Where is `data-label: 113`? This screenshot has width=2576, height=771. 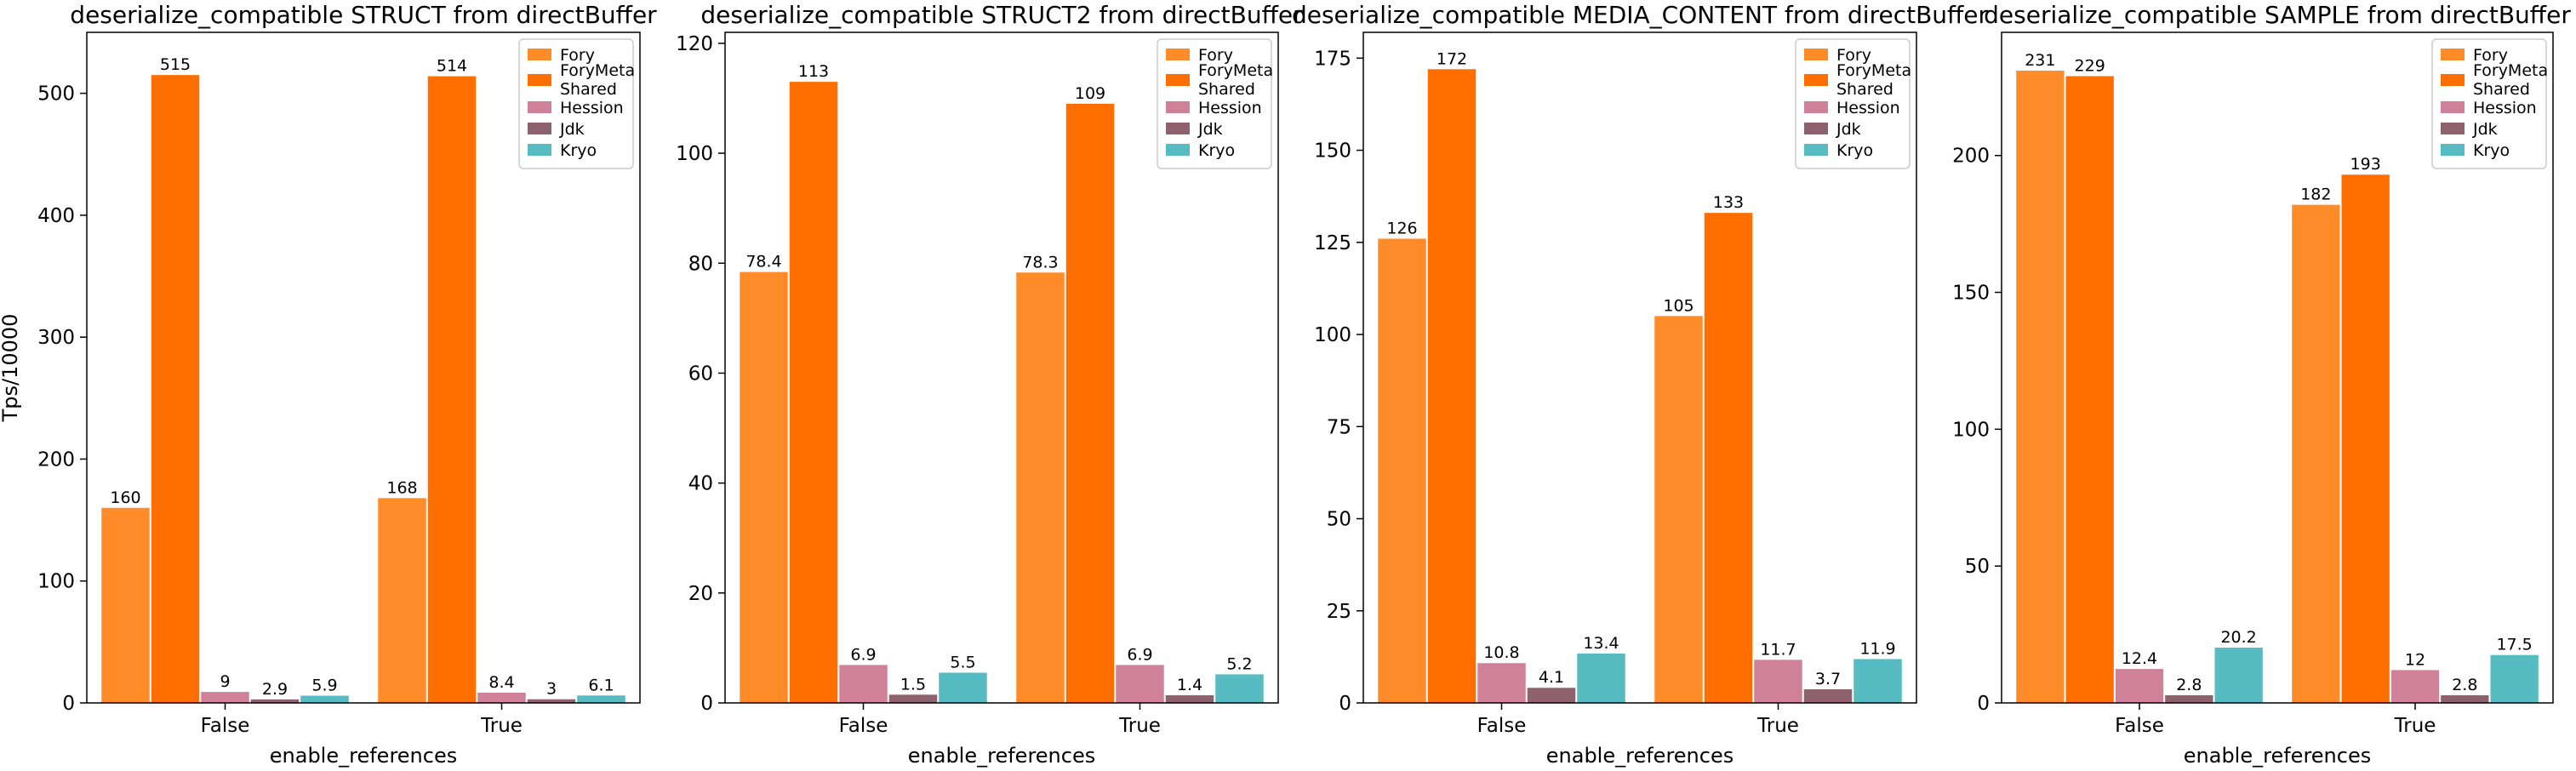
data-label: 113 is located at coordinates (813, 71).